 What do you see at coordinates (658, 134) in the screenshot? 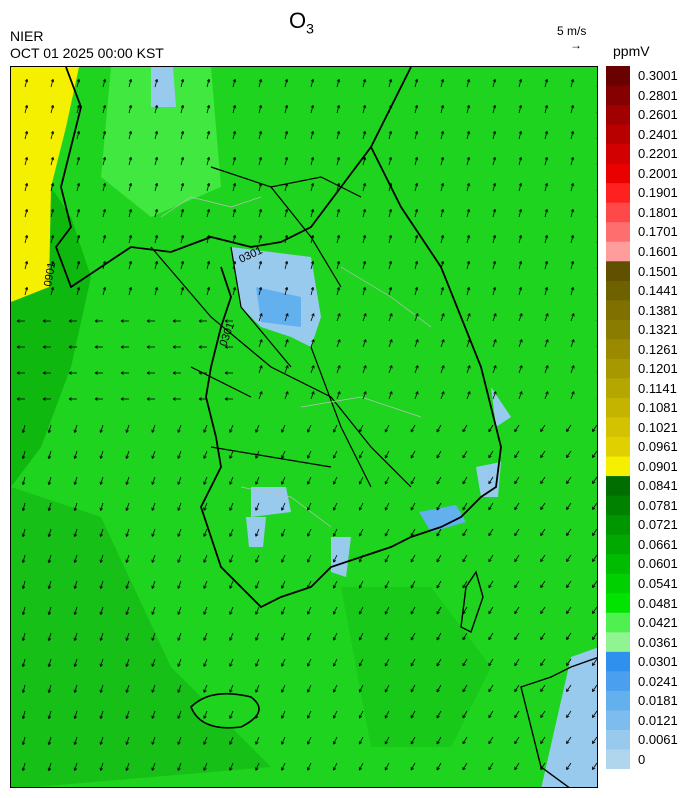
I see `legend-label: 0.2401` at bounding box center [658, 134].